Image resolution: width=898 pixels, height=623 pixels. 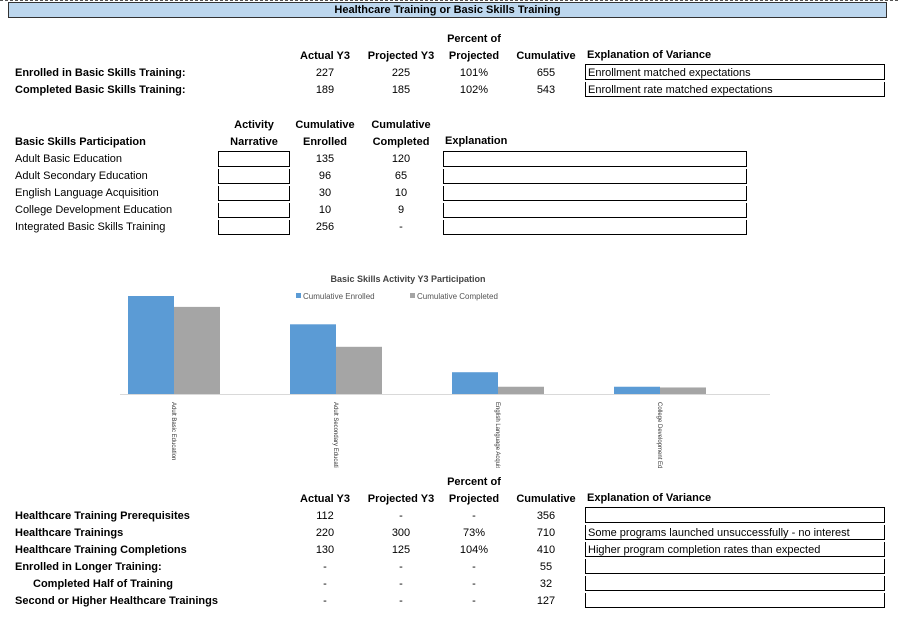 What do you see at coordinates (339, 296) in the screenshot?
I see `legend-label: Cumulative Enrolled` at bounding box center [339, 296].